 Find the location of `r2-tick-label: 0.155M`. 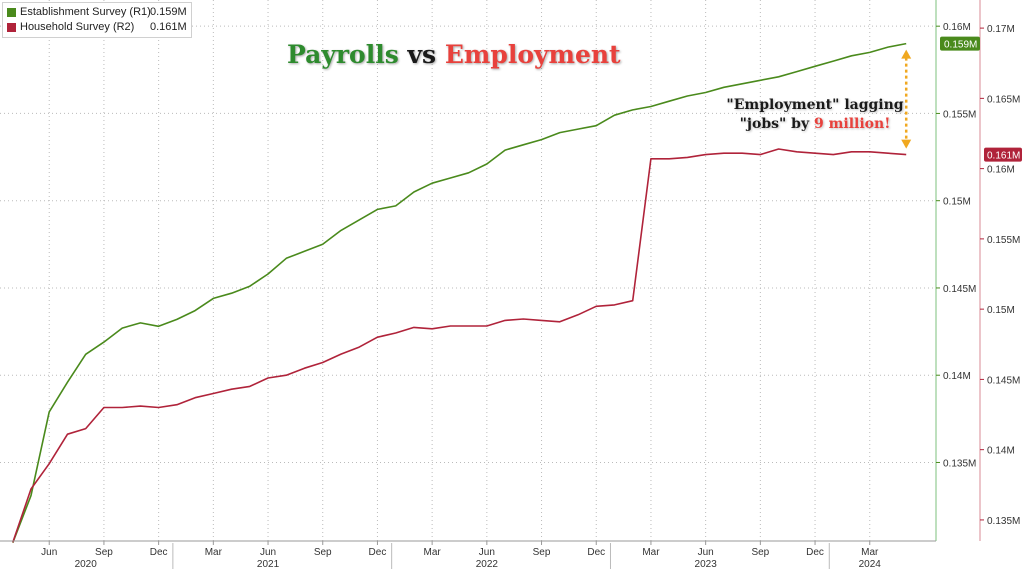

r2-tick-label: 0.155M is located at coordinates (1003, 240).